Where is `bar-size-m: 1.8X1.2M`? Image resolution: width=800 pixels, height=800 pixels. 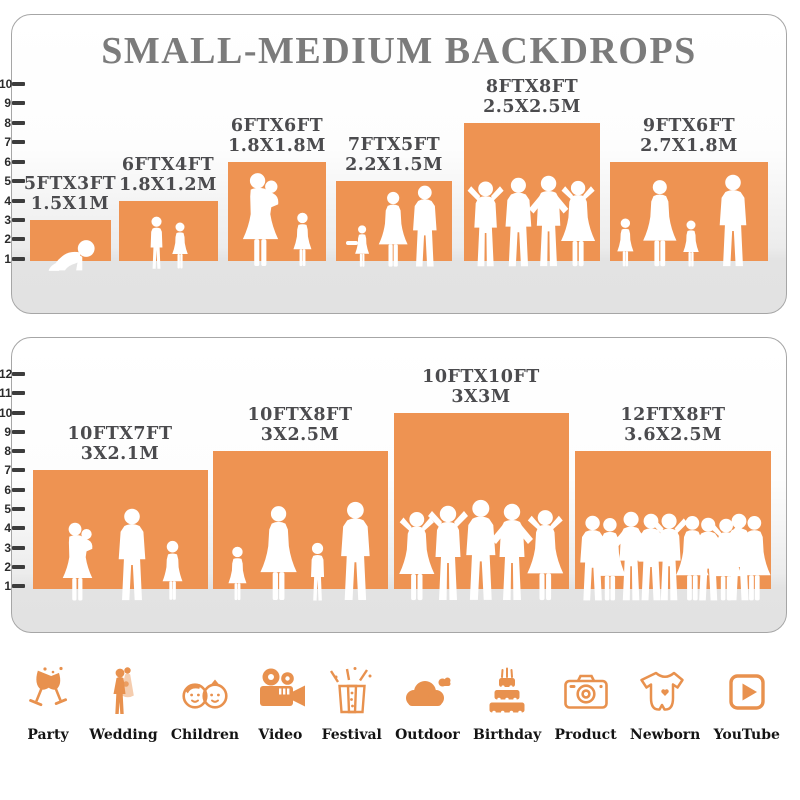
bar-size-m: 1.8X1.2M is located at coordinates (168, 185).